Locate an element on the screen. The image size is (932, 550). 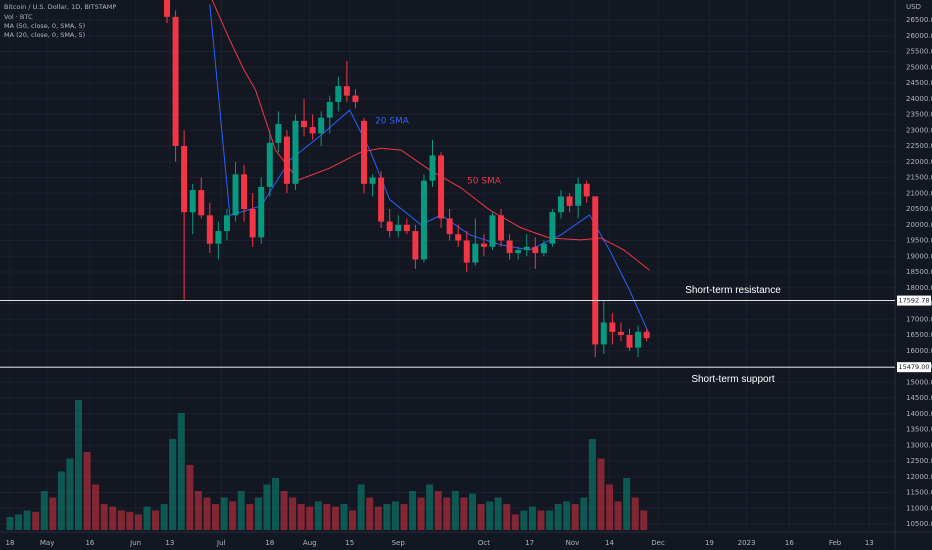
y-tick-label: 20500.00 is located at coordinates (919, 209).